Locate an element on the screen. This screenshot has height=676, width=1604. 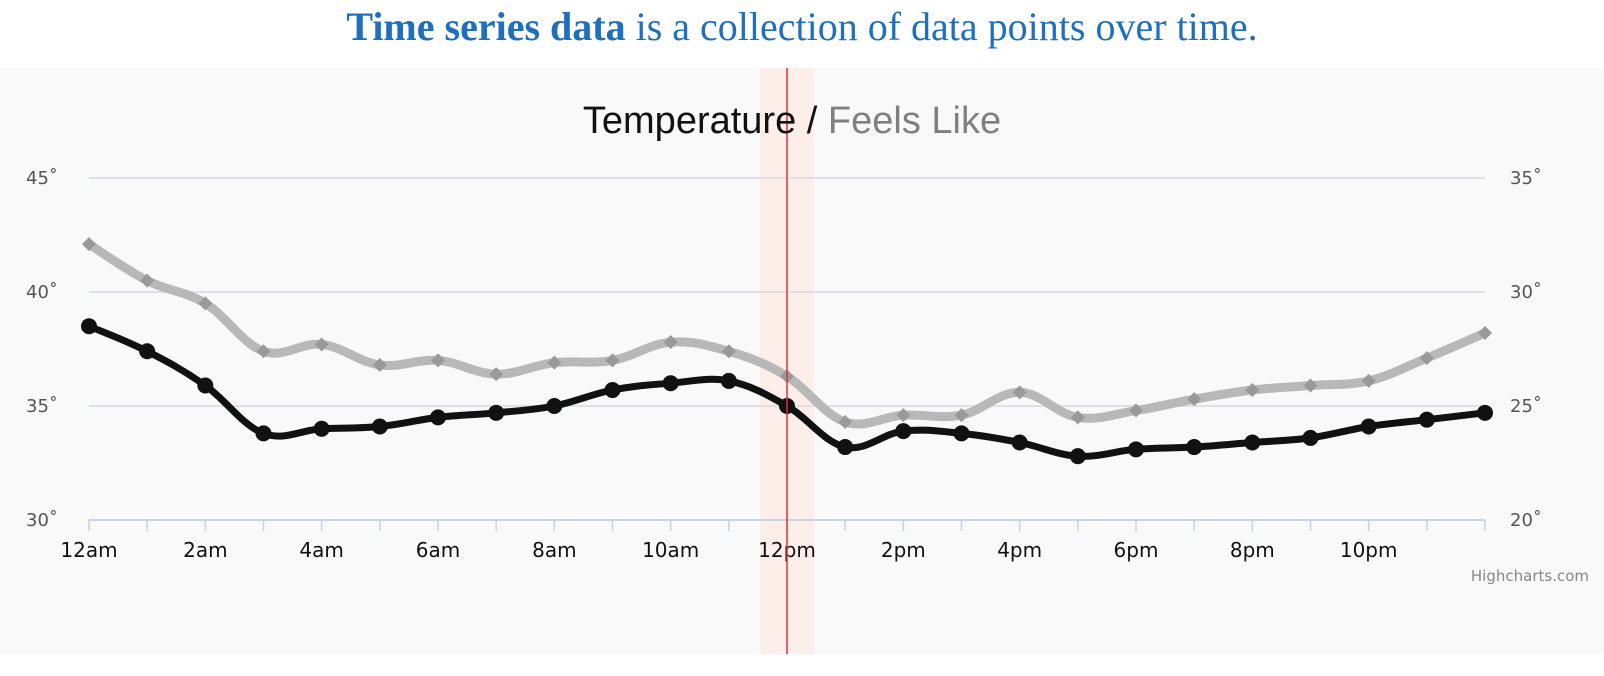
x-tick-label: 8pm is located at coordinates (1252, 550).